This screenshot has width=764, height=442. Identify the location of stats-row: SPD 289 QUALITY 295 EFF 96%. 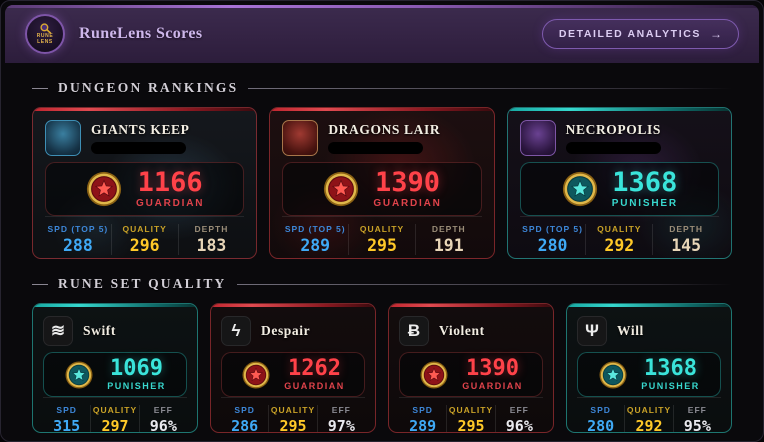
(471, 415).